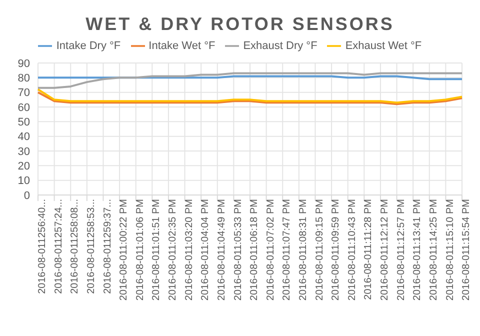  What do you see at coordinates (352, 250) in the screenshot?
I see `x-tick-label: 2016-08-011:10:43 PM` at bounding box center [352, 250].